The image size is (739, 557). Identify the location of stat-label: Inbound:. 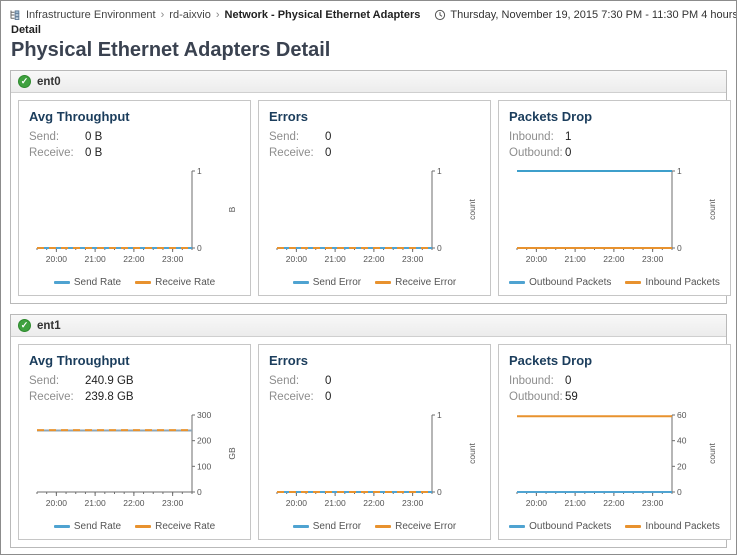
(531, 381).